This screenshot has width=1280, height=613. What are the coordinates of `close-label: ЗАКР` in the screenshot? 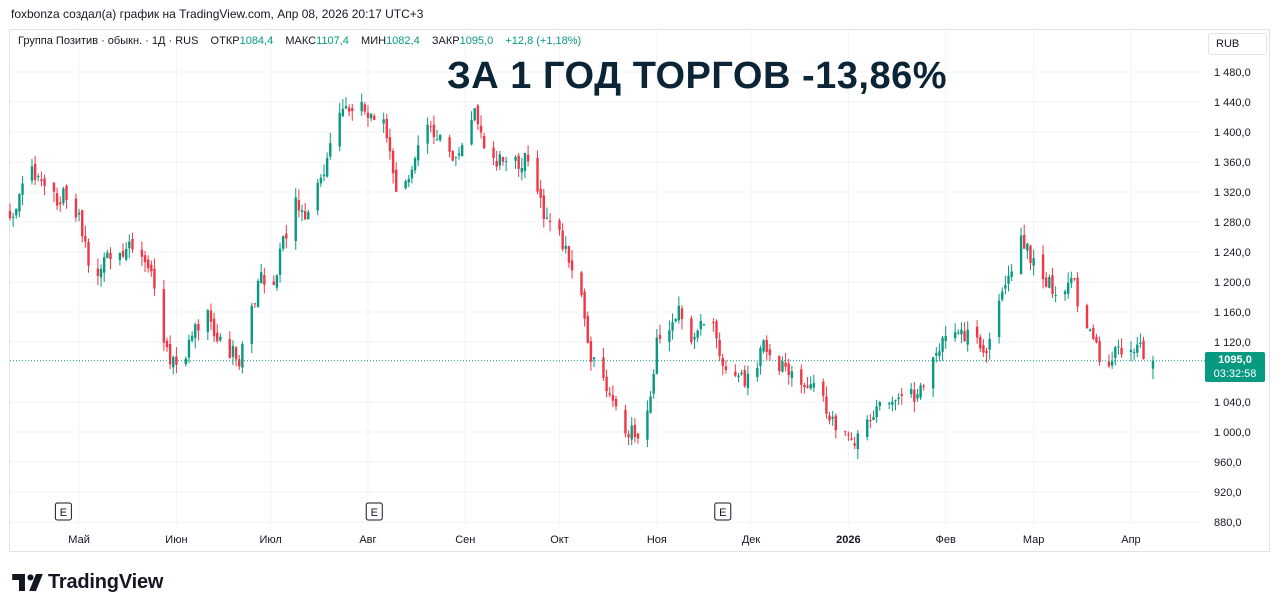 It's located at (445, 41).